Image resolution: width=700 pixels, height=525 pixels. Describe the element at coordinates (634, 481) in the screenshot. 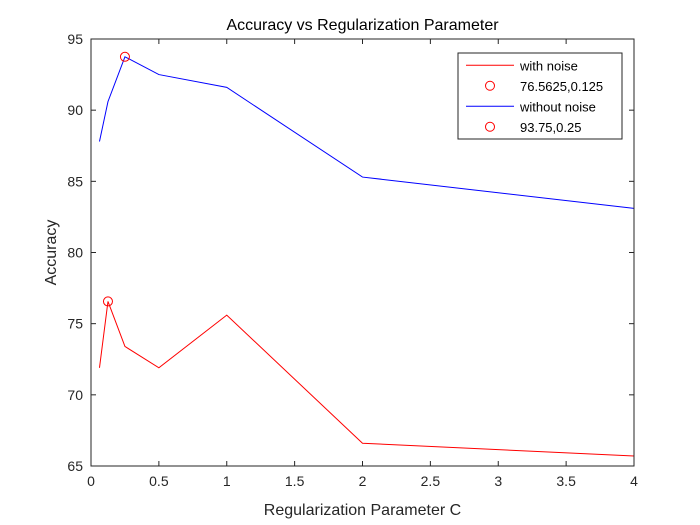

I see `x-tick-label-8: 4` at that location.